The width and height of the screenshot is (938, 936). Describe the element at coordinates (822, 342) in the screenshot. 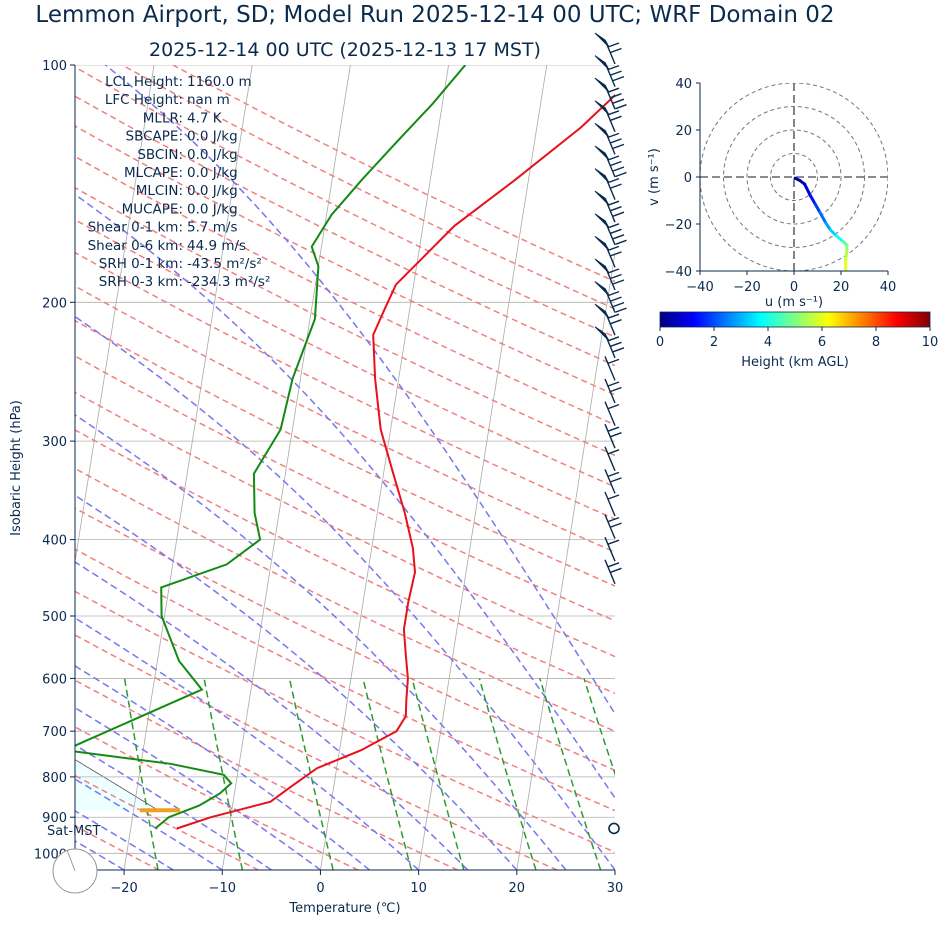

I see `colorbar-tick-label: 6` at that location.